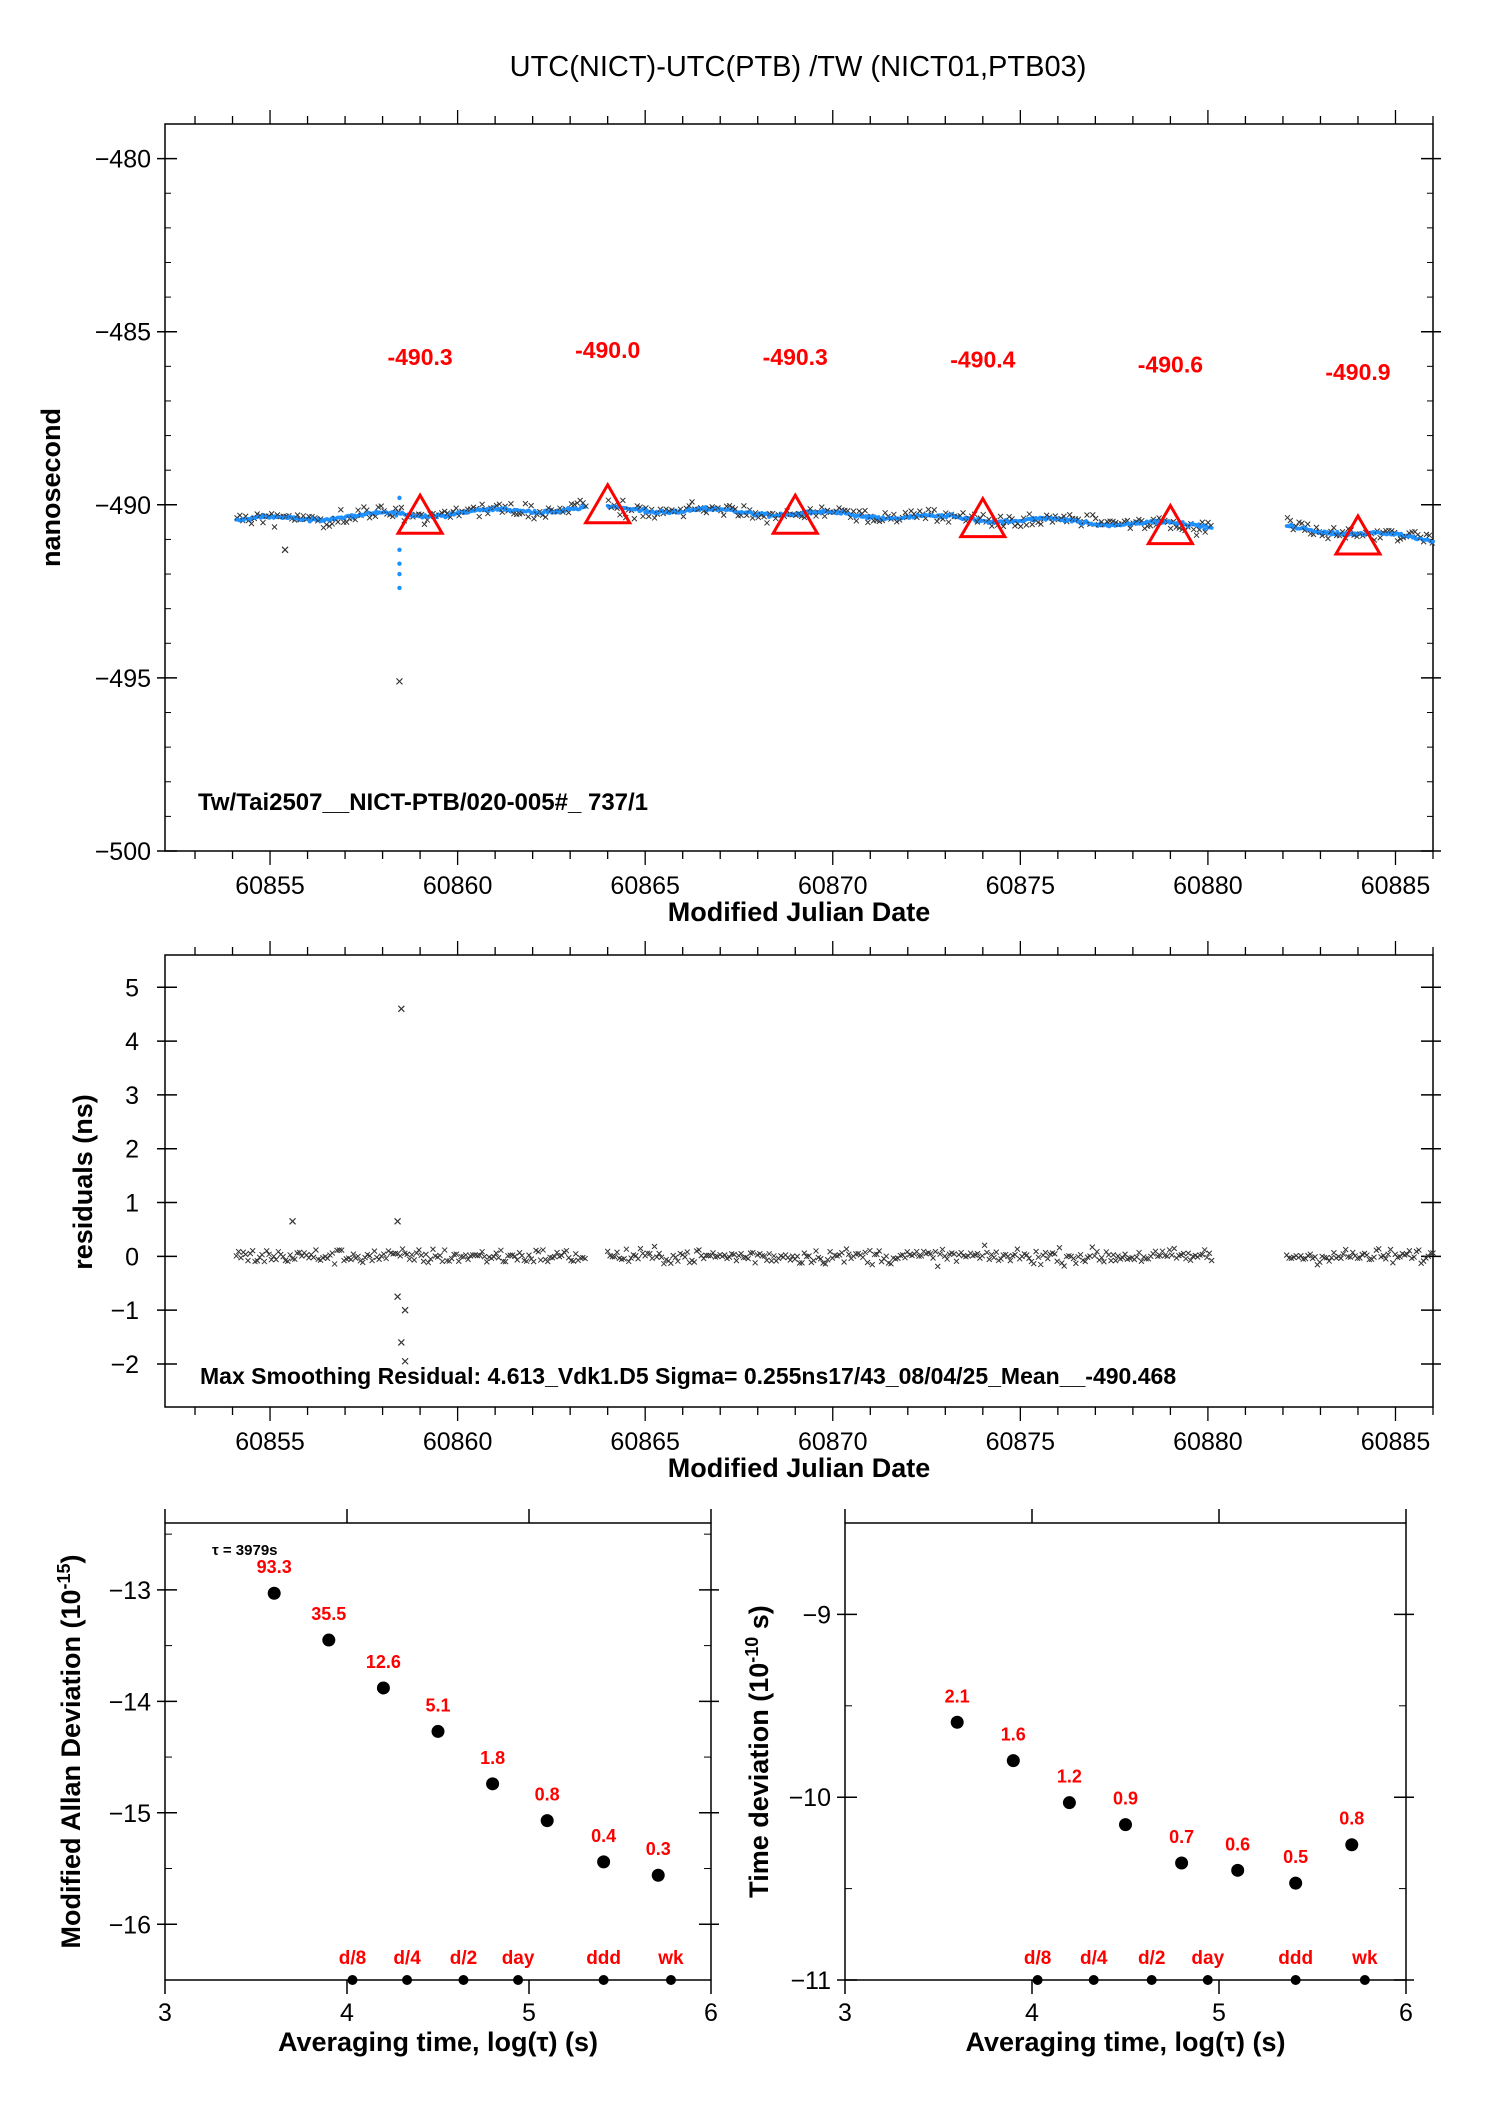  I want to click on main-smoothed-outlier, so click(399, 498).